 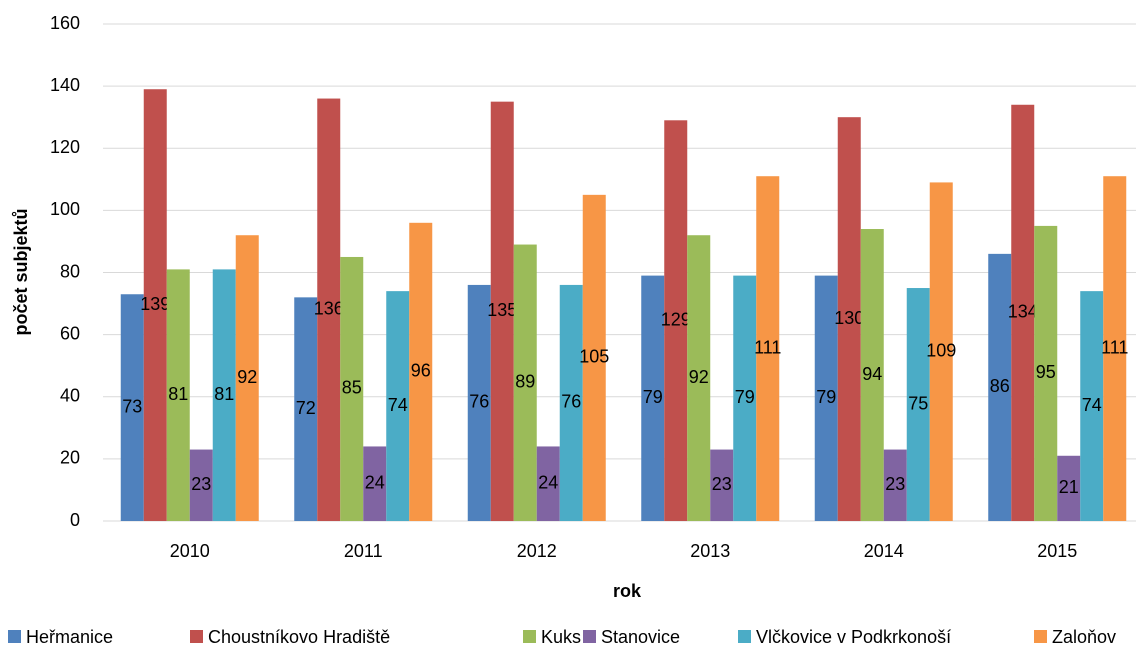 I want to click on data-label: 73, so click(x=132, y=406).